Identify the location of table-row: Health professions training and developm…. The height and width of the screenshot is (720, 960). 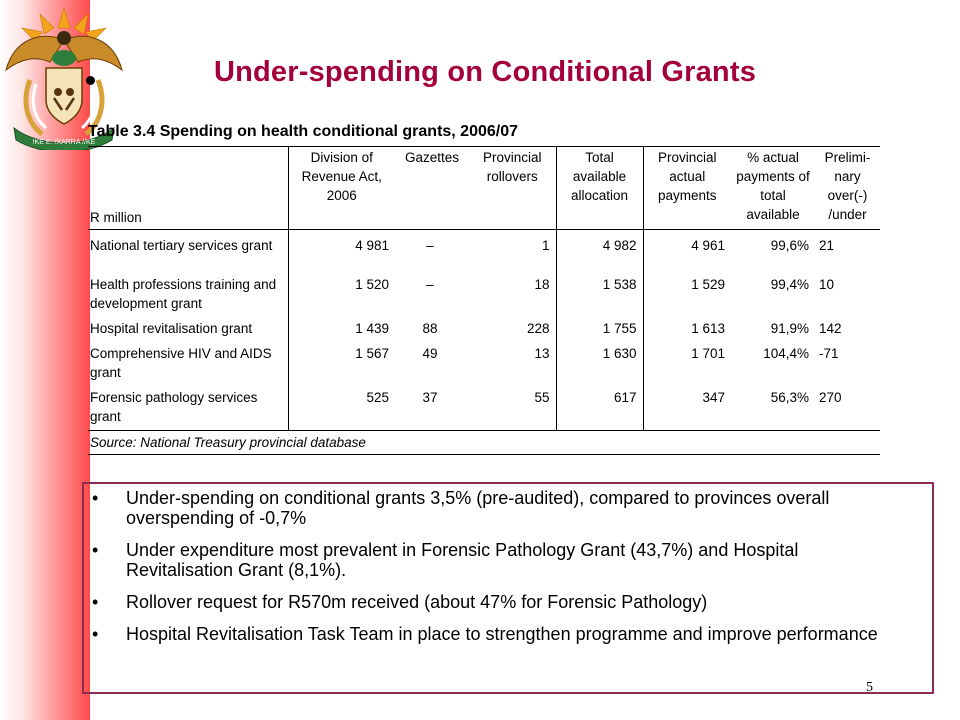
(484, 295).